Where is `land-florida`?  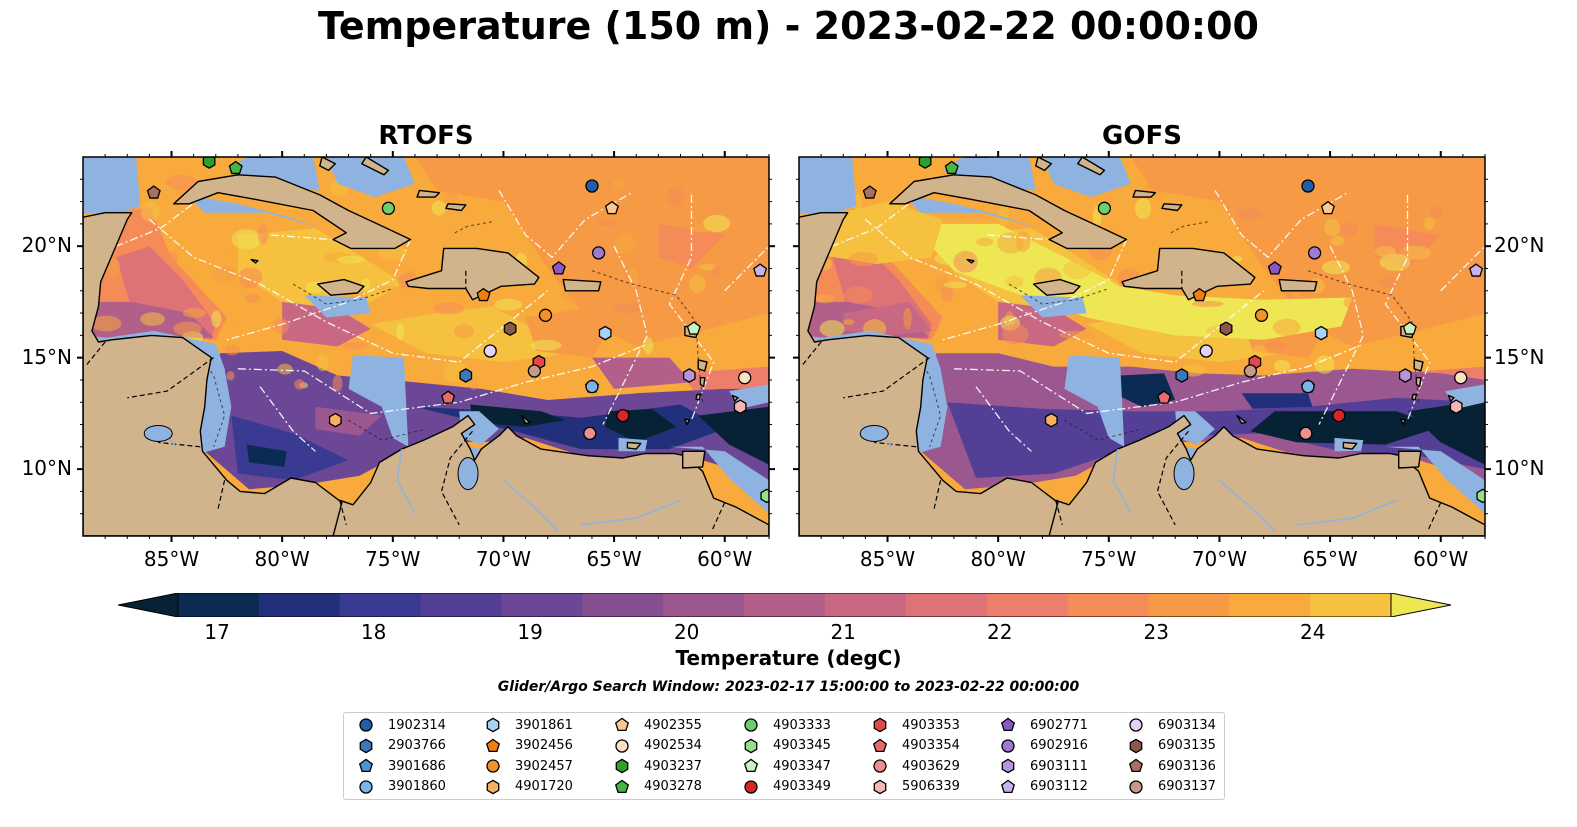
land-florida is located at coordinates (261, 157).